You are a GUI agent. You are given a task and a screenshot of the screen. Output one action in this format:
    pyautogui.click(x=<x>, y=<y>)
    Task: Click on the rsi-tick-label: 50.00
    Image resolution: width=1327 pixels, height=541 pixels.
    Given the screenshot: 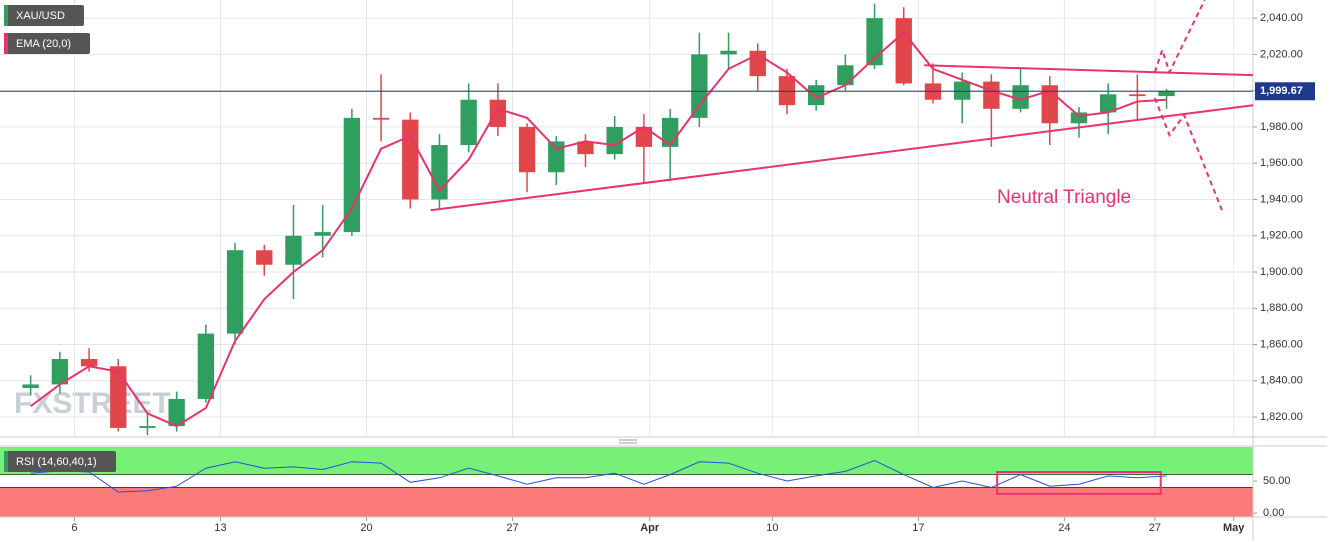 What is the action you would take?
    pyautogui.click(x=1277, y=481)
    